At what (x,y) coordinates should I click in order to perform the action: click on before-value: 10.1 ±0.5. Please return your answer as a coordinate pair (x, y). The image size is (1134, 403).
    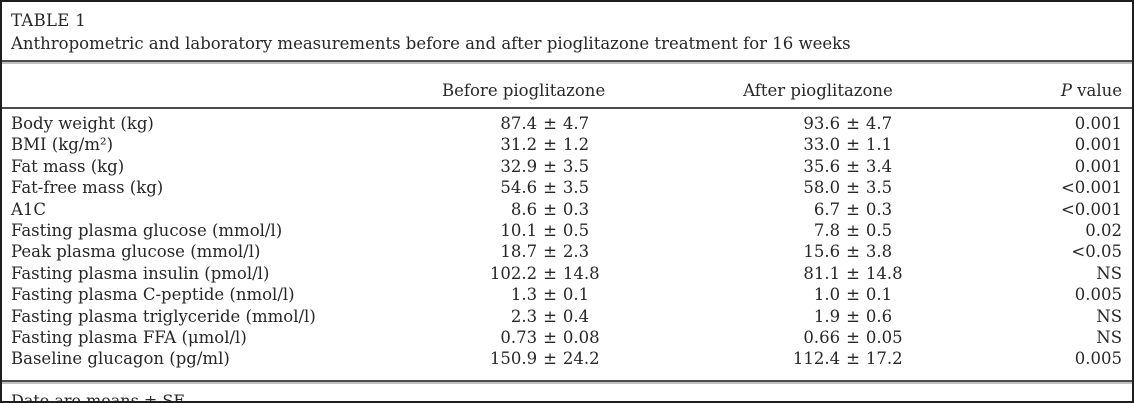
    Looking at the image, I should click on (550, 230).